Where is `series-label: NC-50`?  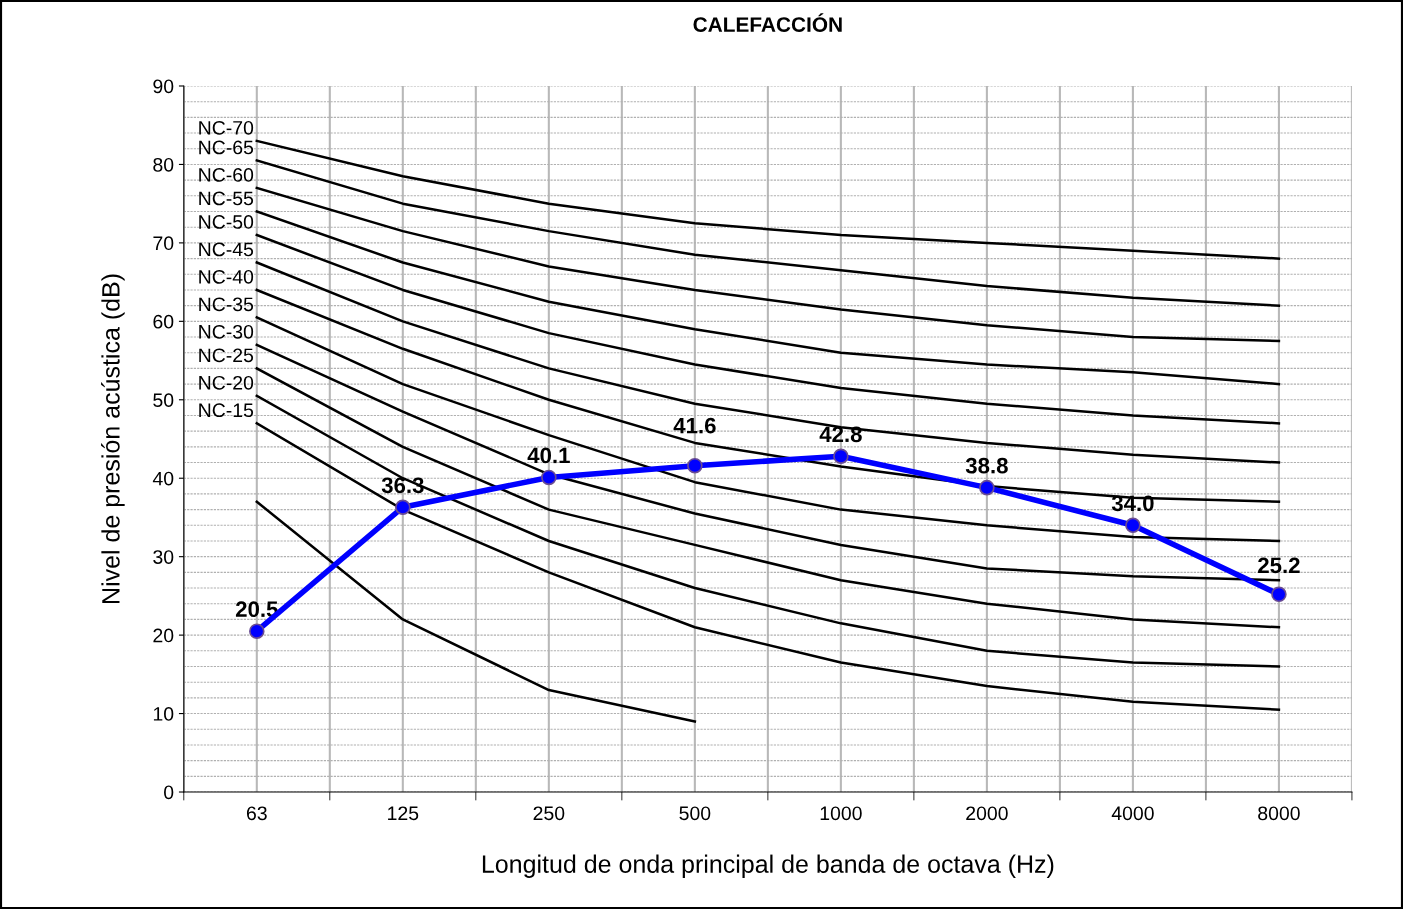 series-label: NC-50 is located at coordinates (226, 222).